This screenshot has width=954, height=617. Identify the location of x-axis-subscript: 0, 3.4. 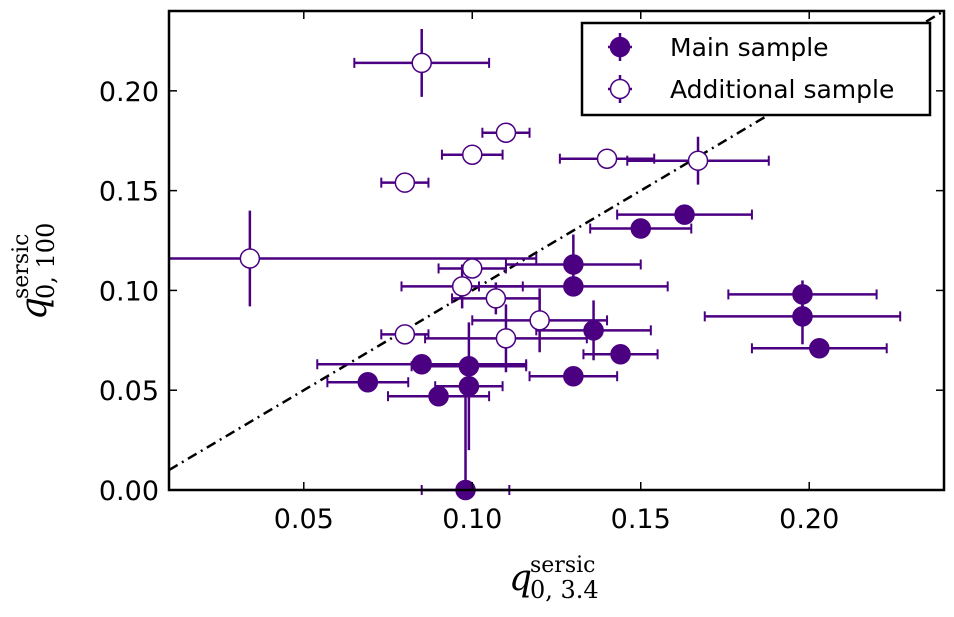
(564, 590).